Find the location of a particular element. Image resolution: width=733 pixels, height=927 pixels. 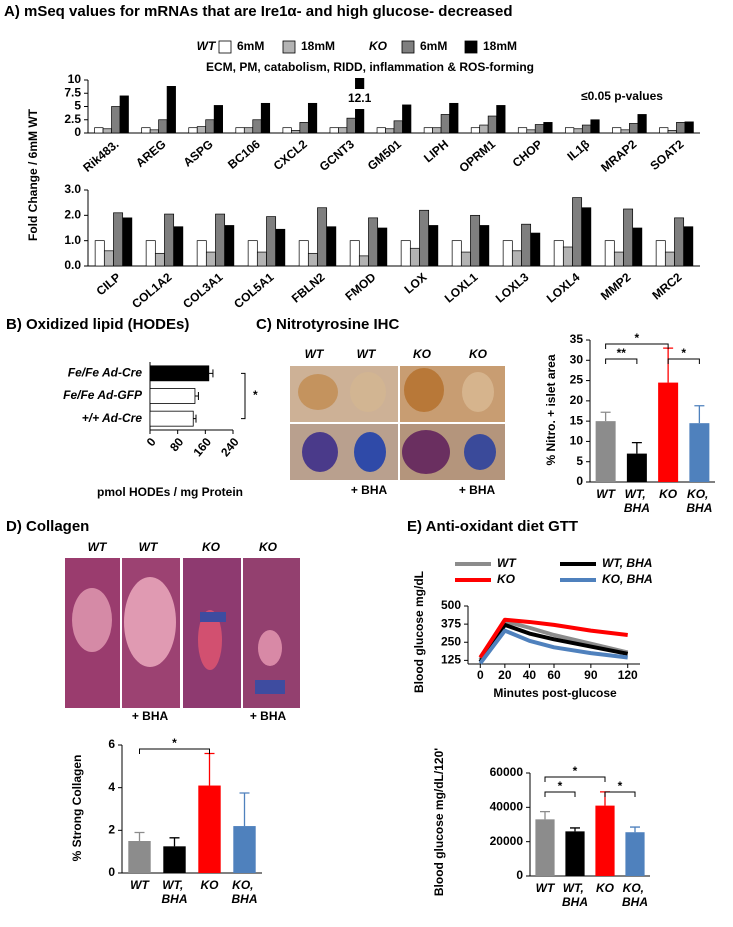

x-tick-label: 40 is located at coordinates (530, 675).